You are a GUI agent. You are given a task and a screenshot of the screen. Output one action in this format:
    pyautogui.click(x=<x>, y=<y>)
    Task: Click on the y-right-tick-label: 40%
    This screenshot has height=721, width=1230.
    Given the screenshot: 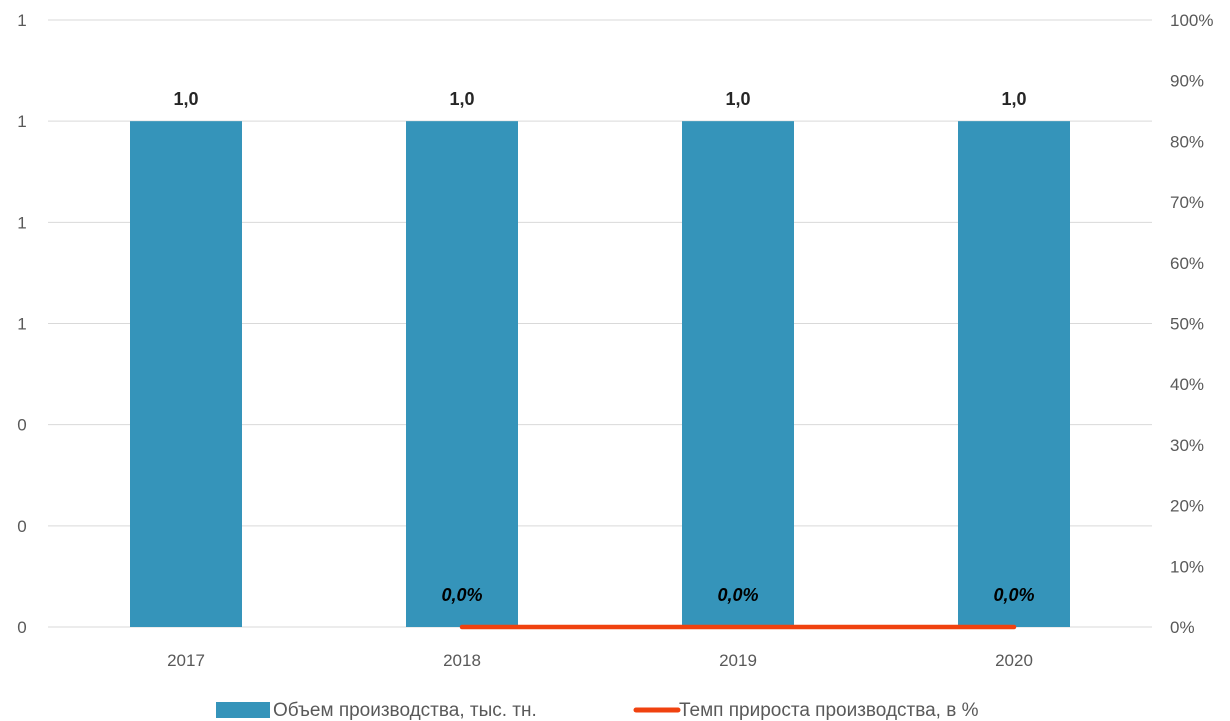 What is the action you would take?
    pyautogui.click(x=1187, y=384)
    